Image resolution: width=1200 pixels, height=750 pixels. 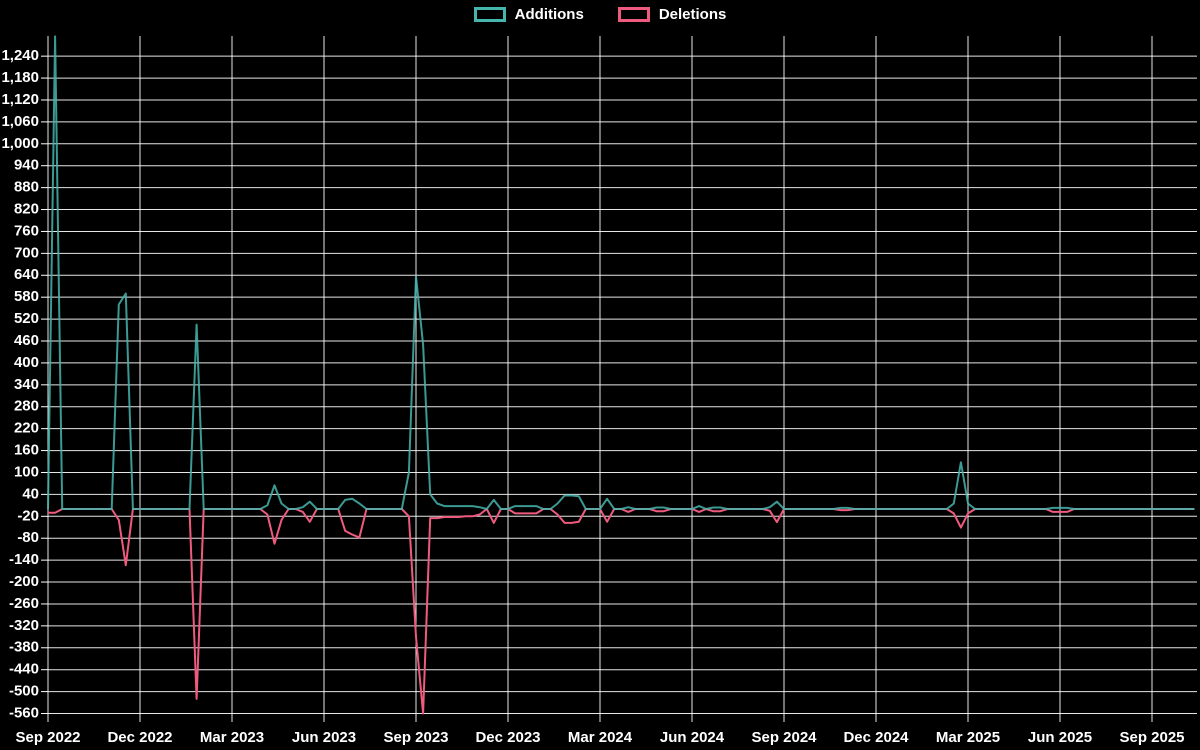 I want to click on x-tick-label: Dec 2023, so click(x=507, y=737).